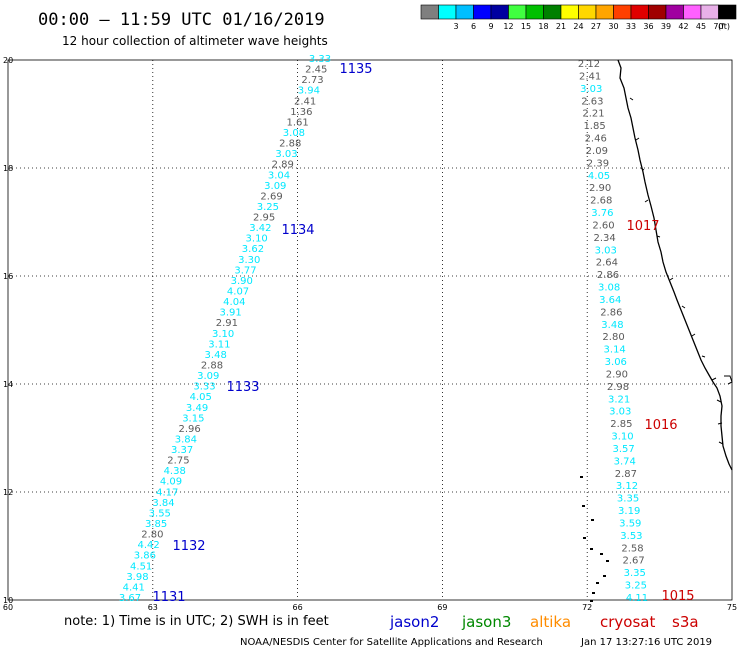 This screenshot has width=740, height=650. Describe the element at coordinates (589, 64) in the screenshot. I see `wave-height-value: 2.12` at that location.